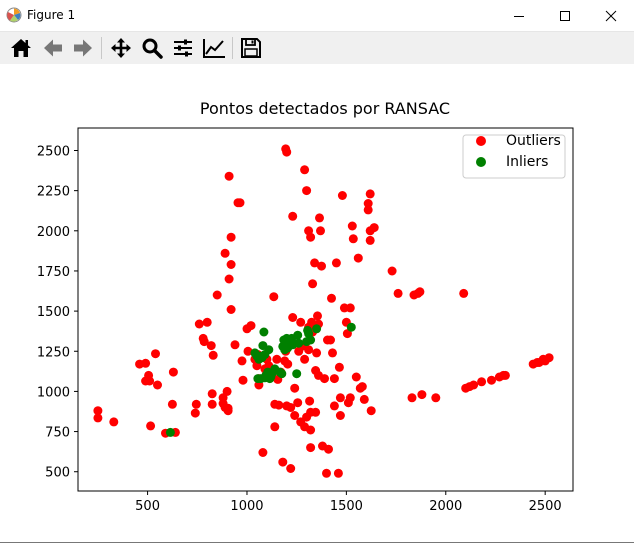 This screenshot has width=634, height=546. I want to click on close-button, so click(611, 15).